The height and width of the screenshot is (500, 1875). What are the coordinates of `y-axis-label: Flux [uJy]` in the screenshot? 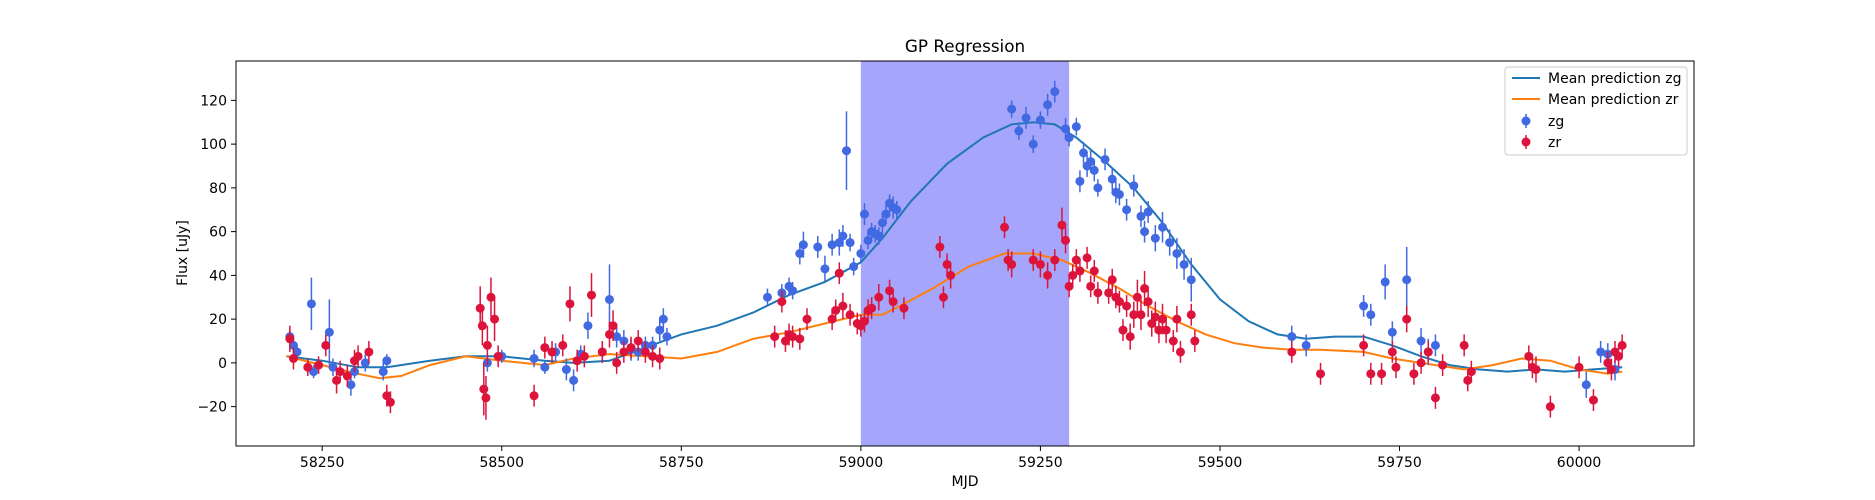 It's located at (183, 253).